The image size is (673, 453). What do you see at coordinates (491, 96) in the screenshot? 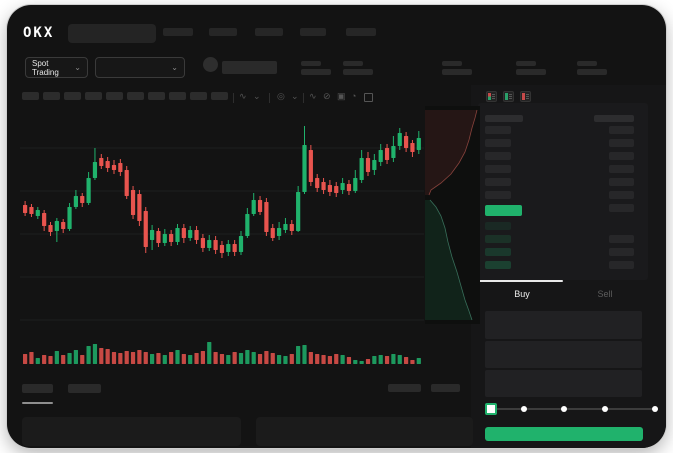
I see `book-combined-icon` at bounding box center [491, 96].